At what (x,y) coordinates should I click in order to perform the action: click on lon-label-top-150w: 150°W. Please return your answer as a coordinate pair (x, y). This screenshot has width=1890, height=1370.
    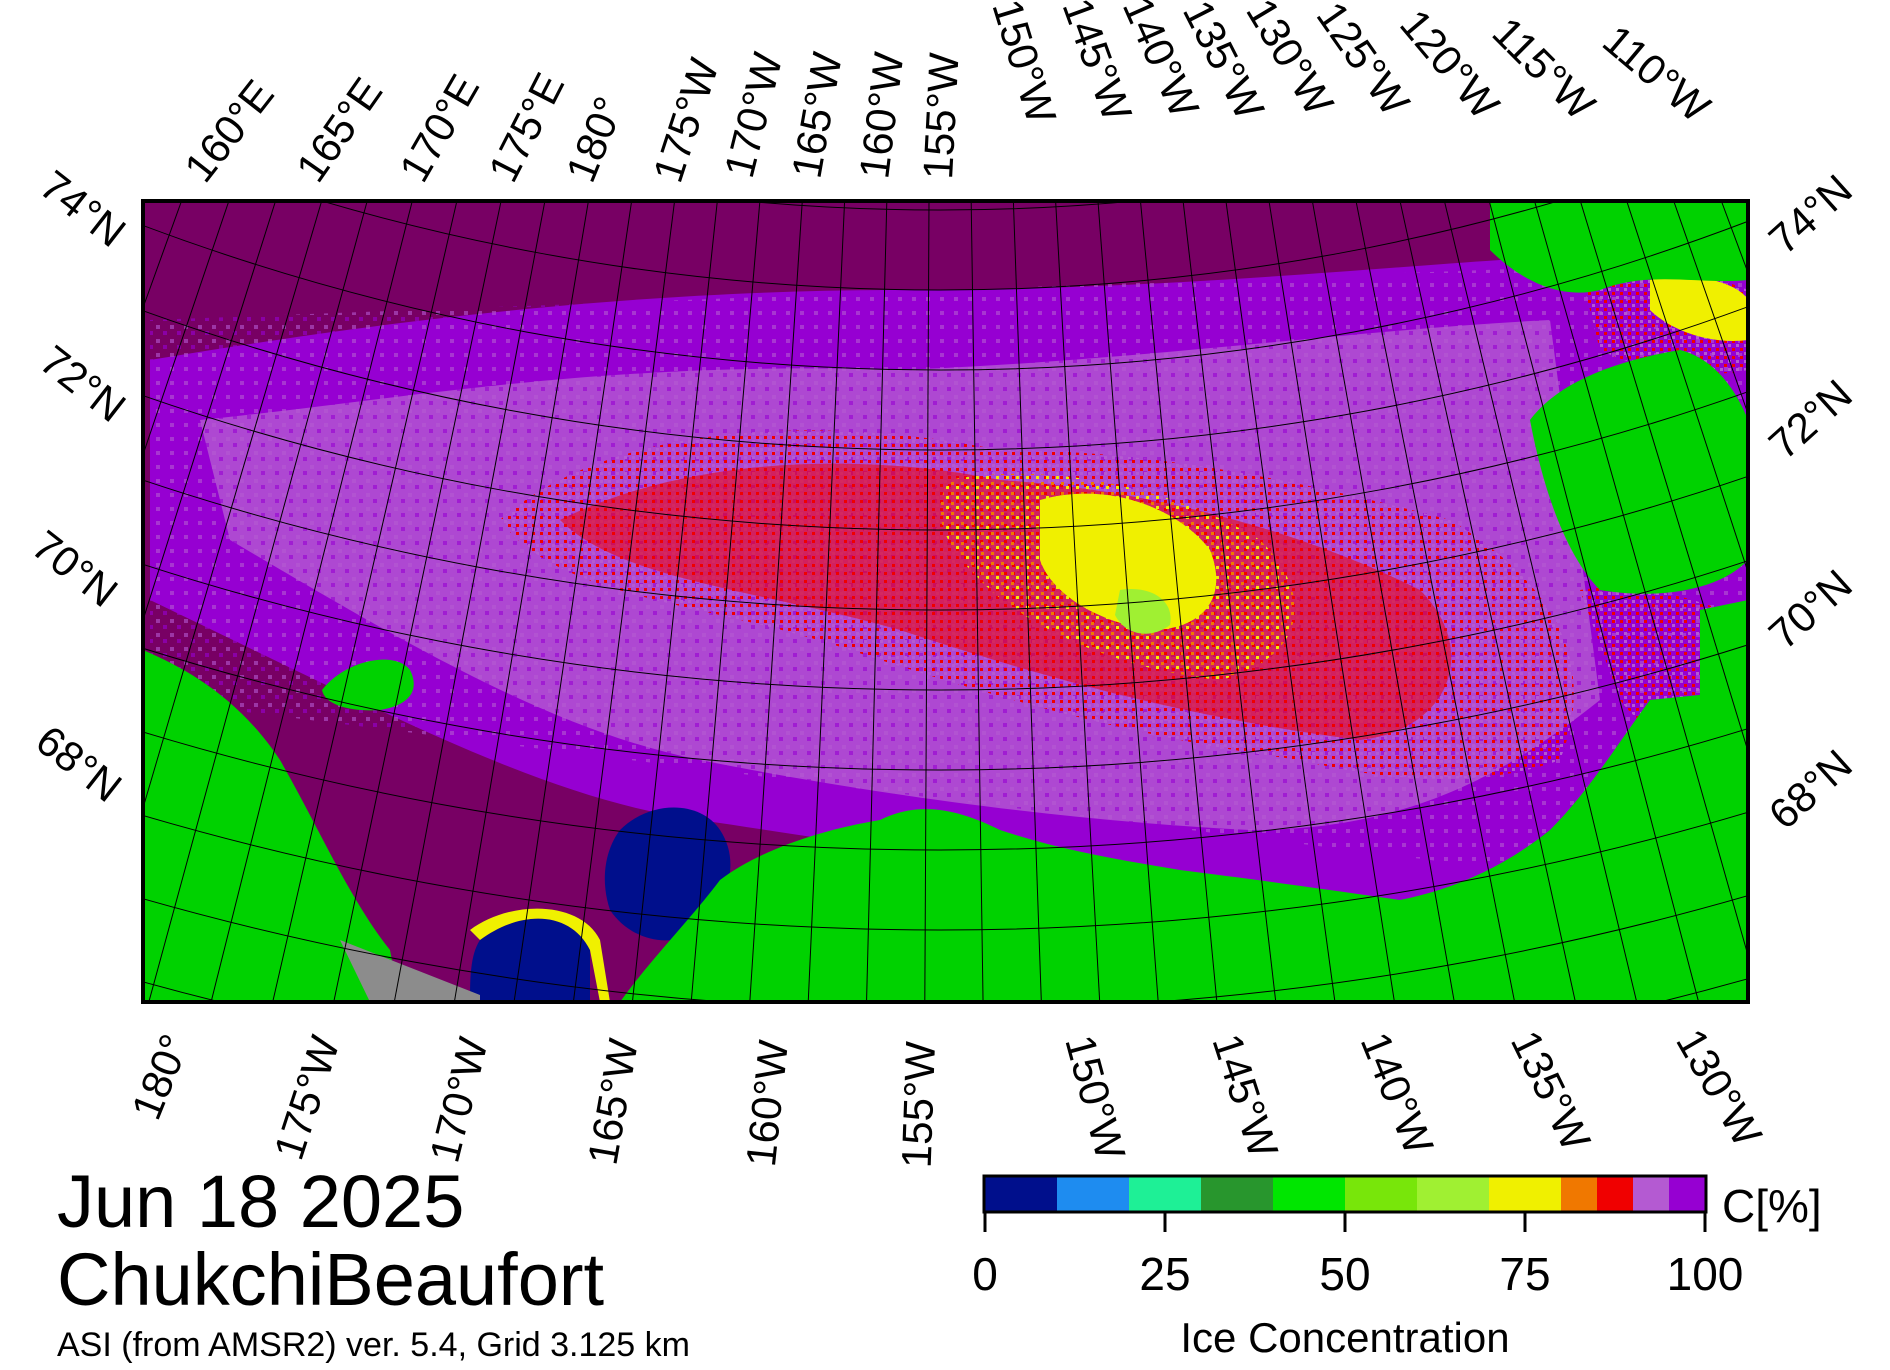
    Looking at the image, I should click on (1024, 64).